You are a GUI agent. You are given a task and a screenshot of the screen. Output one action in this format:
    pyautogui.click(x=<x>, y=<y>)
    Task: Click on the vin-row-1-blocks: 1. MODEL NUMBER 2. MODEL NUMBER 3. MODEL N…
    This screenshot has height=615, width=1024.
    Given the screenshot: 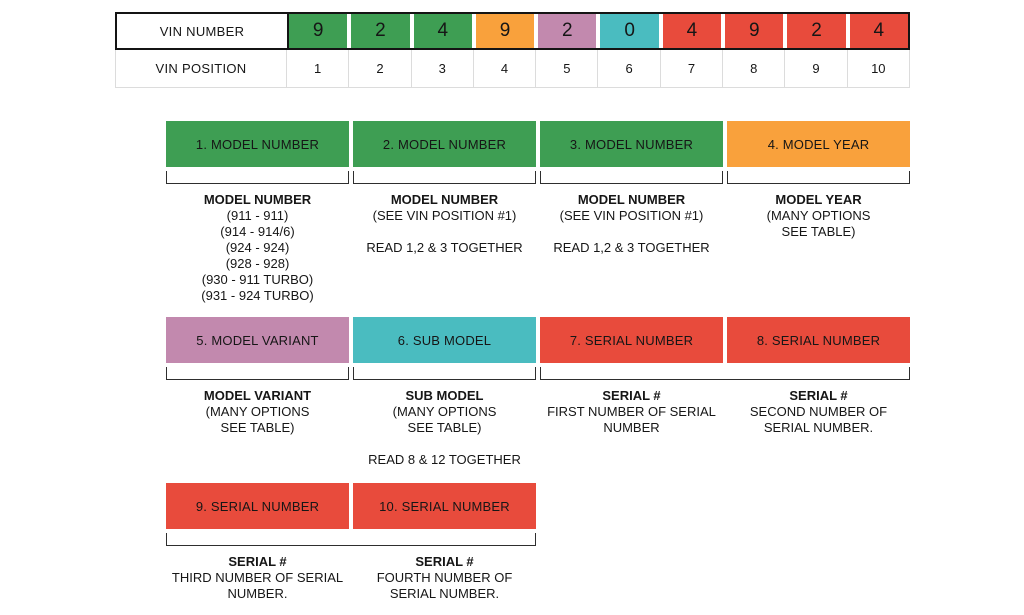 What is the action you would take?
    pyautogui.click(x=538, y=144)
    